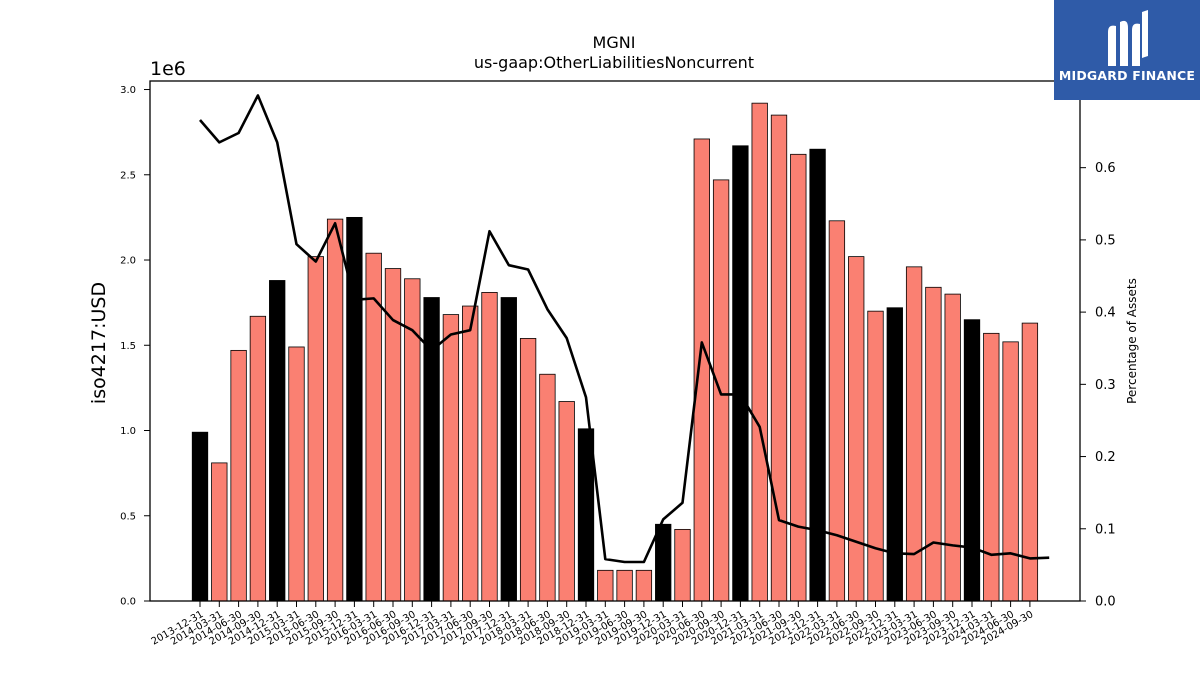 This screenshot has width=1200, height=675. What do you see at coordinates (128, 431) in the screenshot?
I see `y-tick-label: 1.0` at bounding box center [128, 431].